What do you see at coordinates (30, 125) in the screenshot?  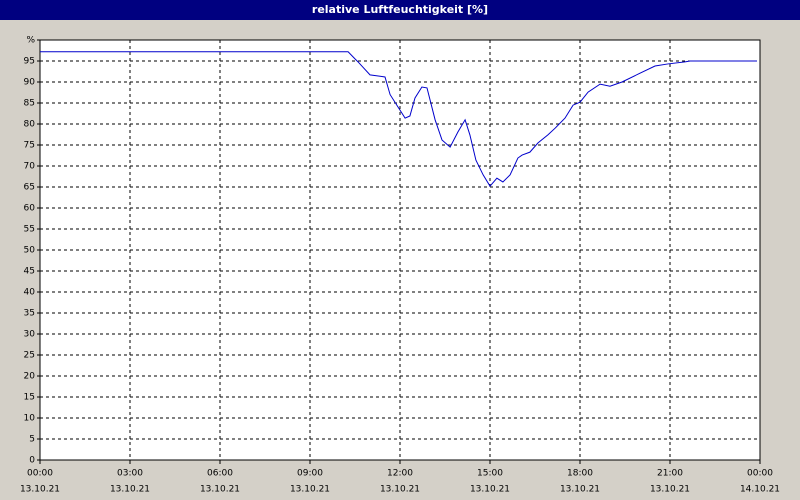 I see `y-tick-label: 80` at bounding box center [30, 125].